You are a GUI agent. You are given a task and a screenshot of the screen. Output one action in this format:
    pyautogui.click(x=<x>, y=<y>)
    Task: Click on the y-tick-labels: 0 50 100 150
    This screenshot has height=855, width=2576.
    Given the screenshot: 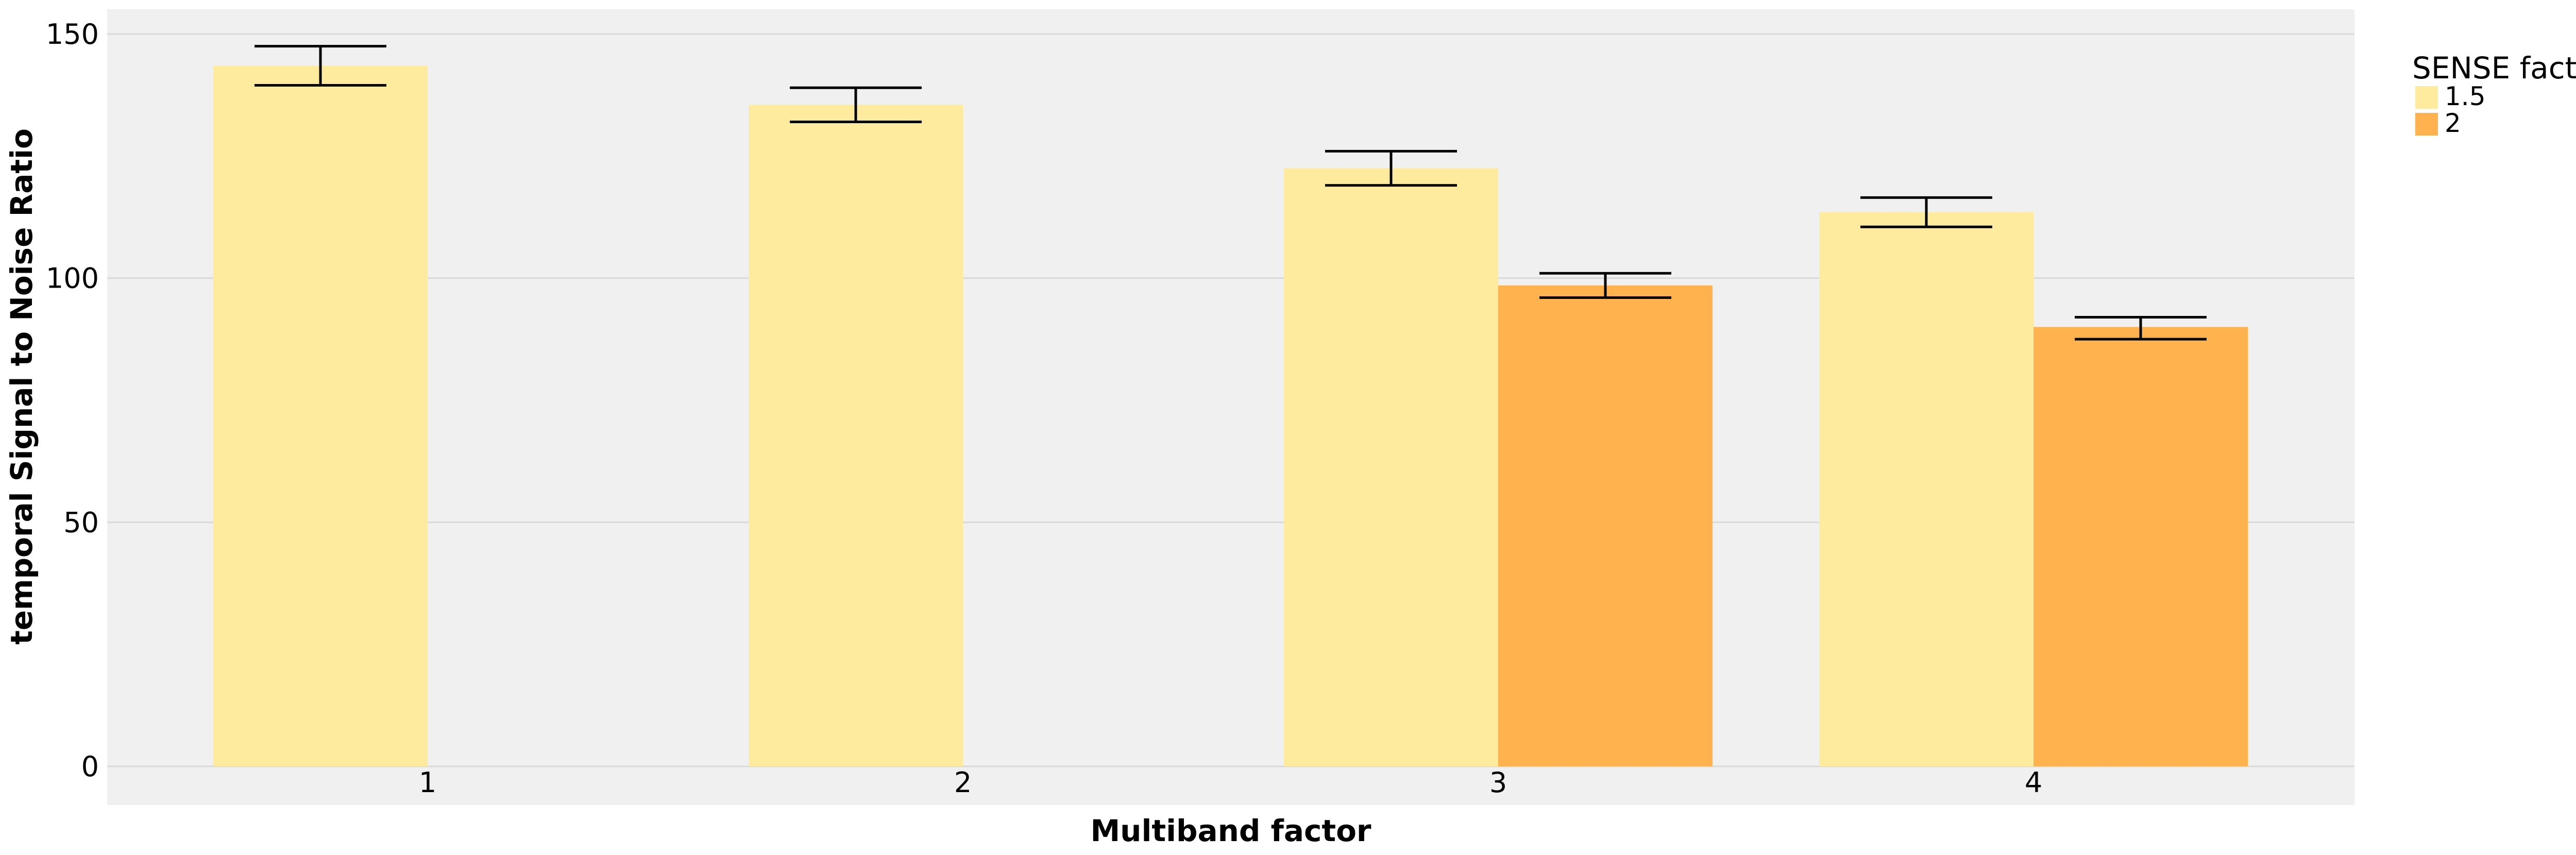 What is the action you would take?
    pyautogui.click(x=72, y=400)
    